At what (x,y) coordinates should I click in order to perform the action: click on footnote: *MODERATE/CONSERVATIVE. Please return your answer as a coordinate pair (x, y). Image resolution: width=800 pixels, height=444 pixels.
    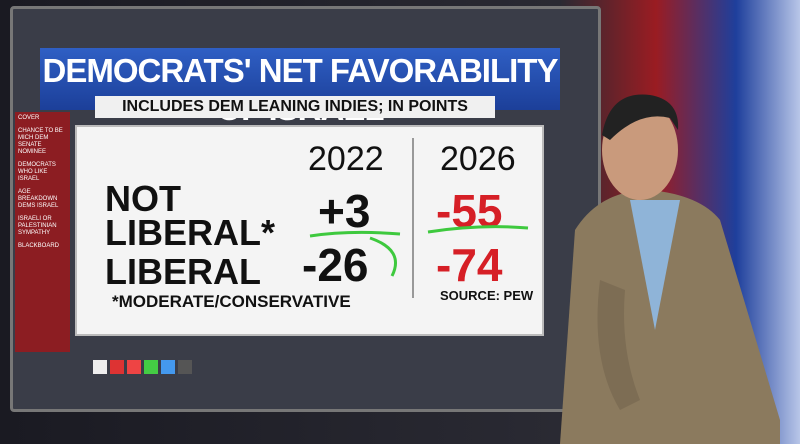
    Looking at the image, I should click on (231, 301).